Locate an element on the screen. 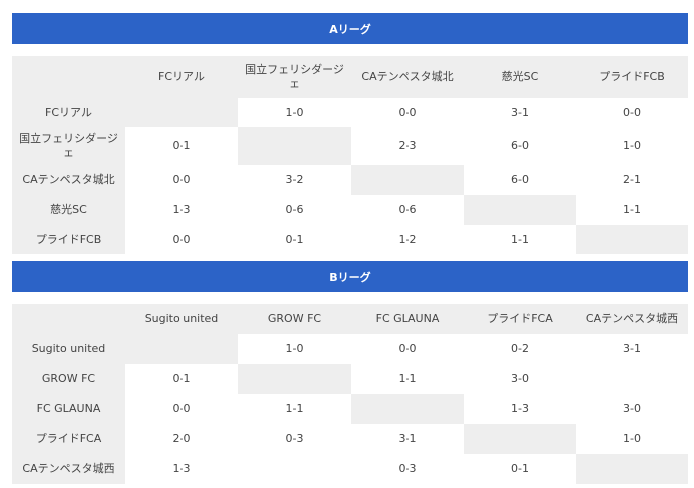 The height and width of the screenshot is (488, 694). result-cell: 1-2 is located at coordinates (407, 239).